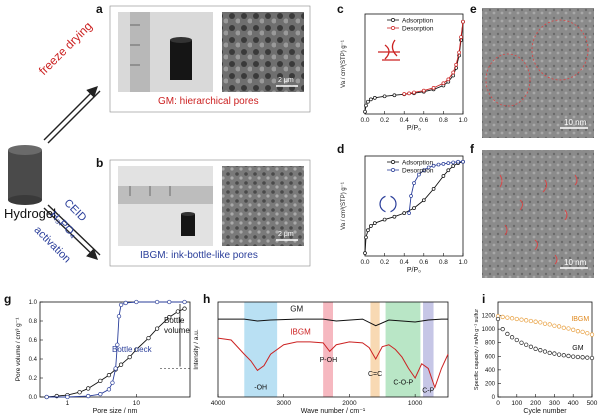  Describe the element at coordinates (33, 379) in the screenshot. I see `y-tick-label: 0.2` at that location.